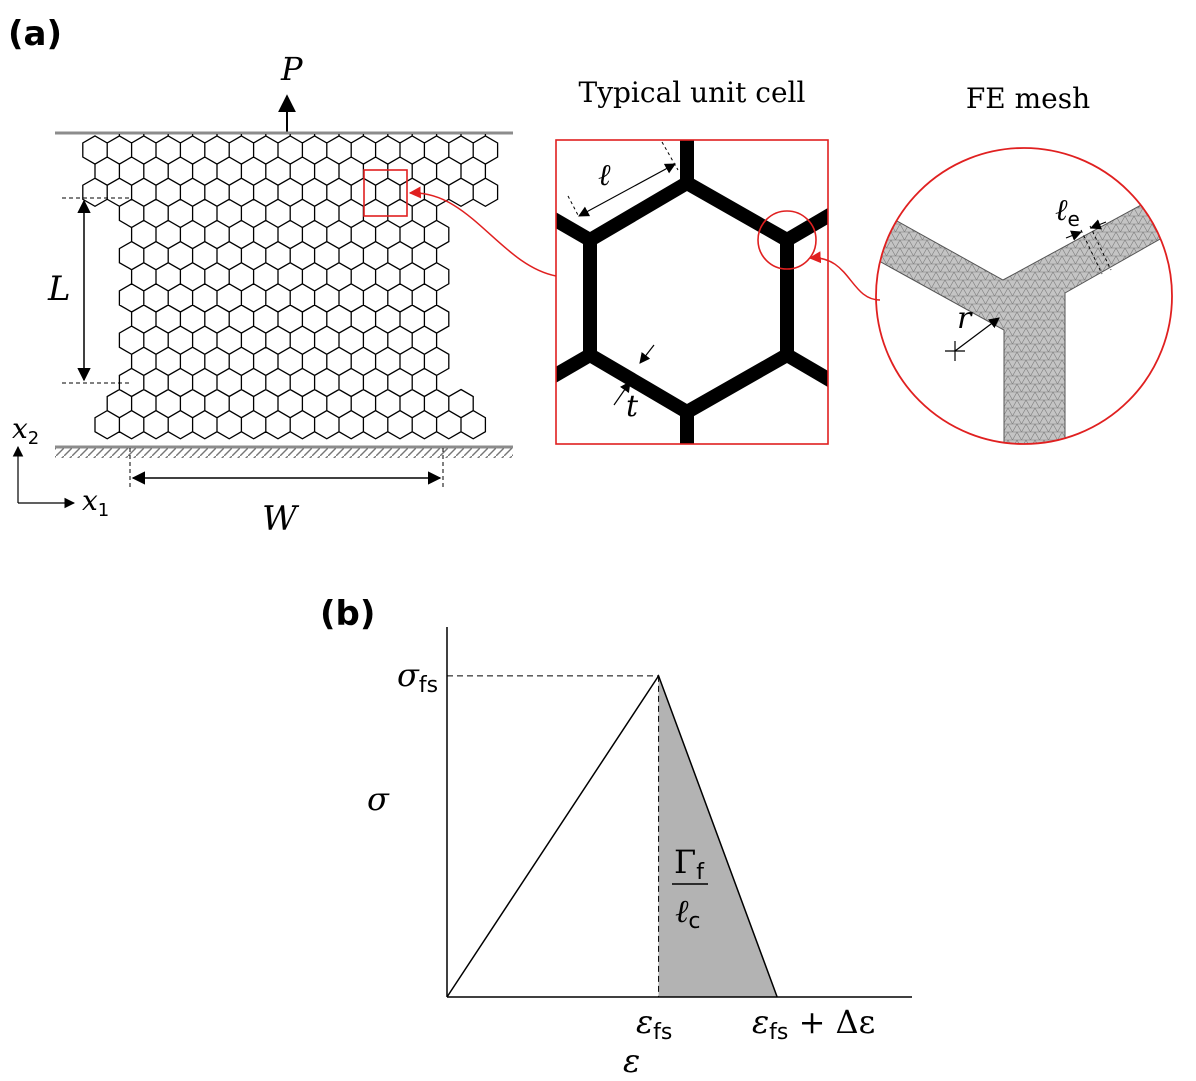 The width and height of the screenshot is (1196, 1081). I want to click on mesh-title: FE mesh, so click(1028, 98).